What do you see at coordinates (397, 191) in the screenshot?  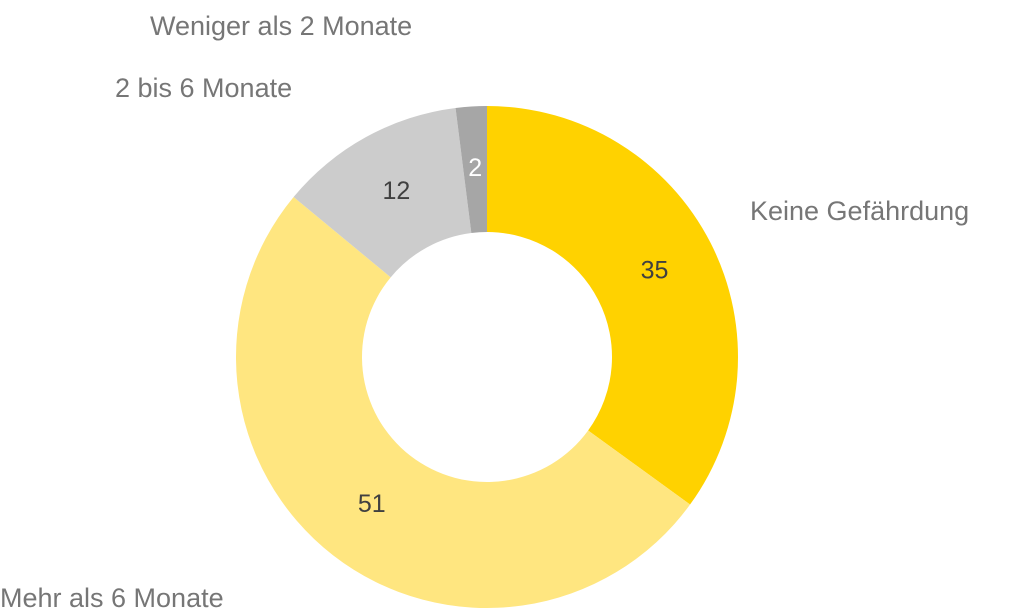 I see `data-label: 12` at bounding box center [397, 191].